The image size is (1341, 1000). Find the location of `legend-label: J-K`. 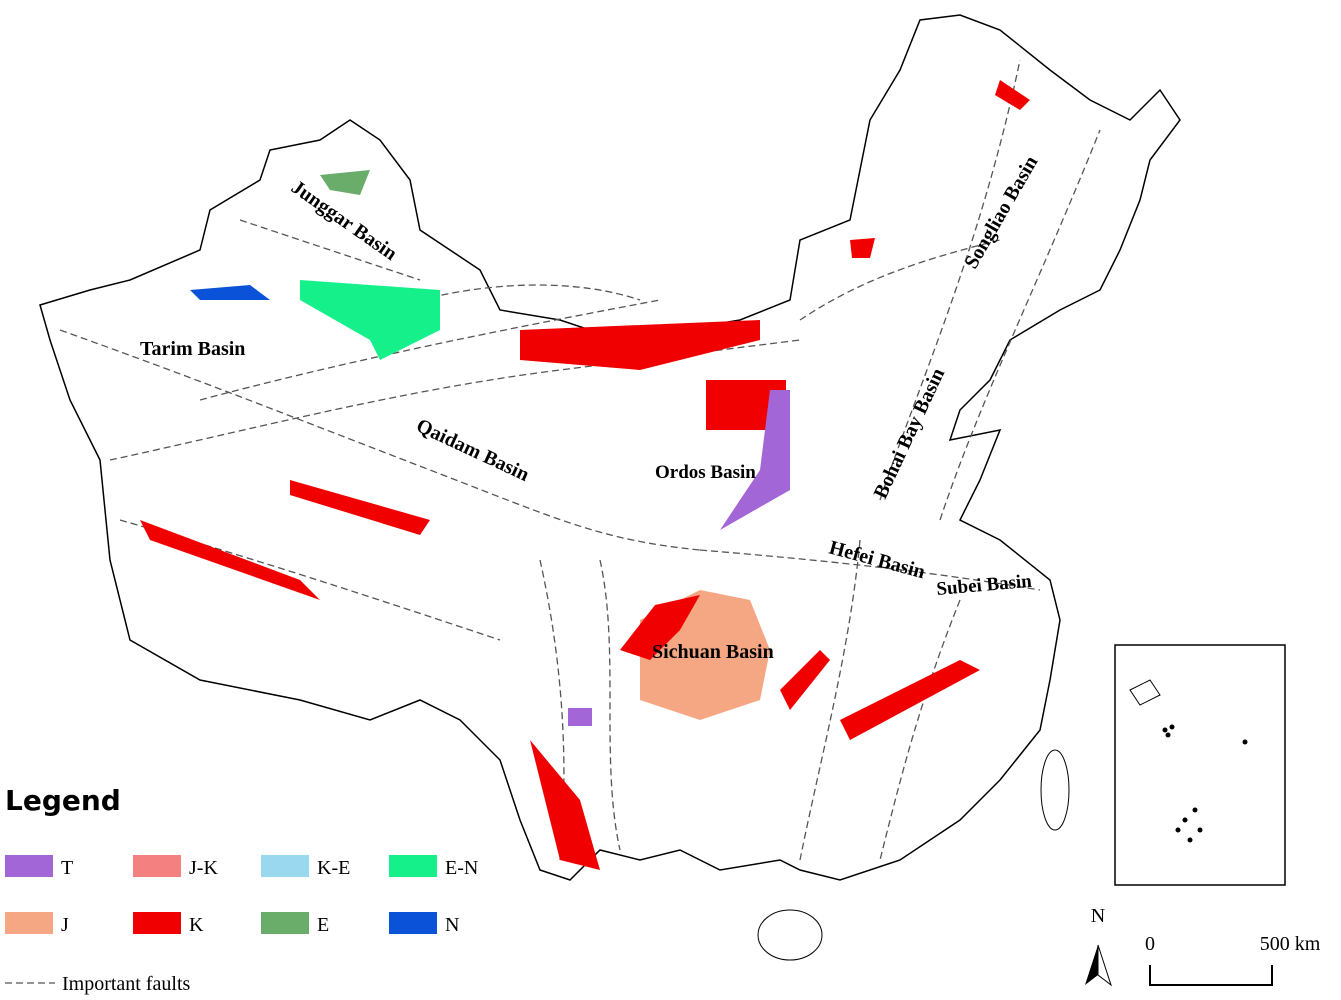

legend-label: J-K is located at coordinates (203, 868).